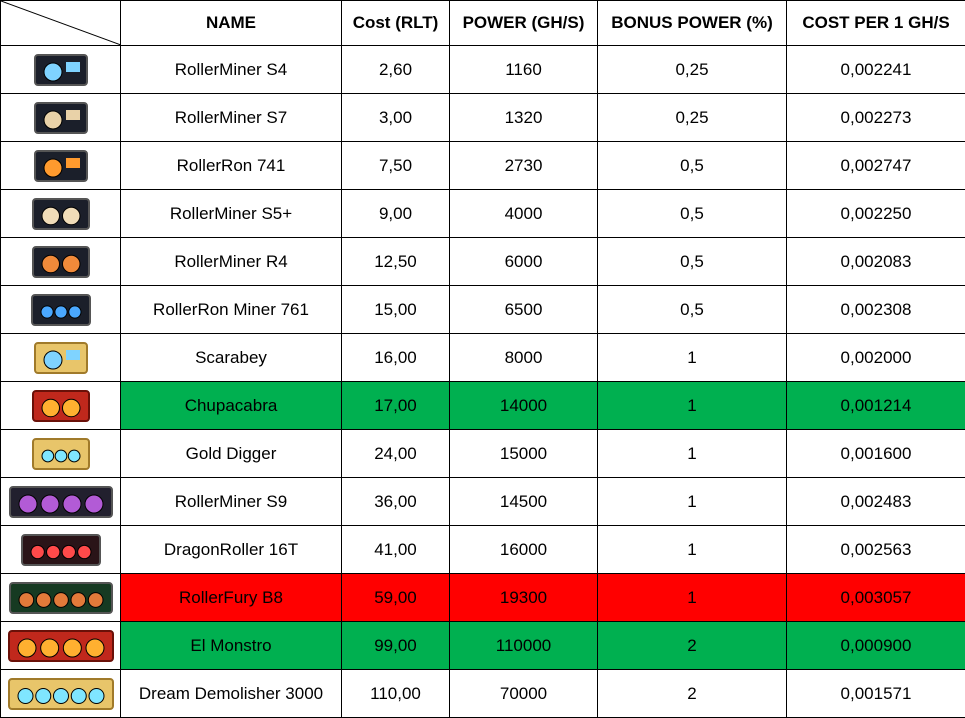  I want to click on table-cell: 0,002563, so click(876, 550).